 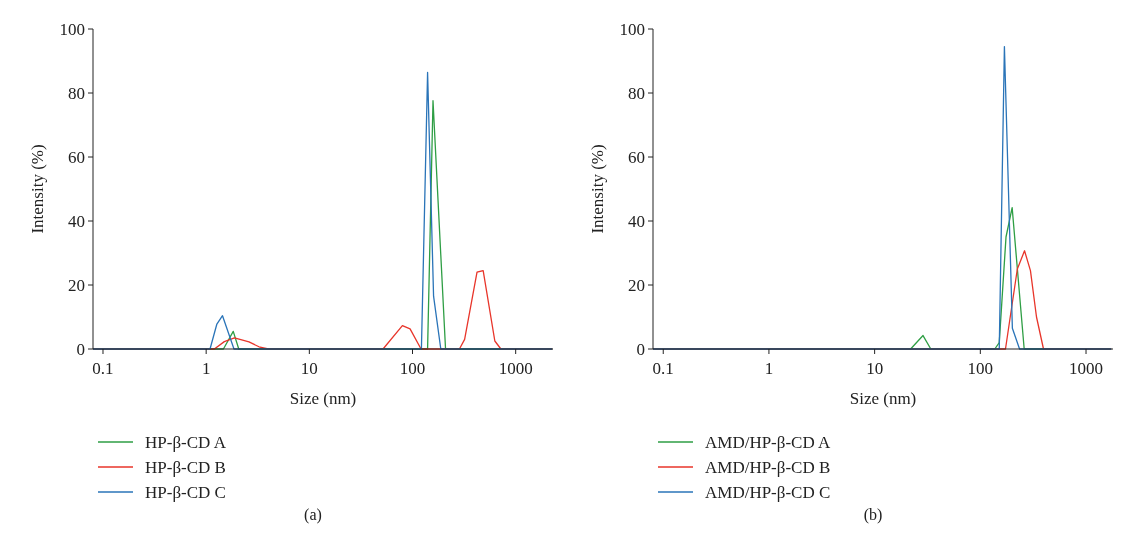 What do you see at coordinates (313, 515) in the screenshot?
I see `text: (a)` at bounding box center [313, 515].